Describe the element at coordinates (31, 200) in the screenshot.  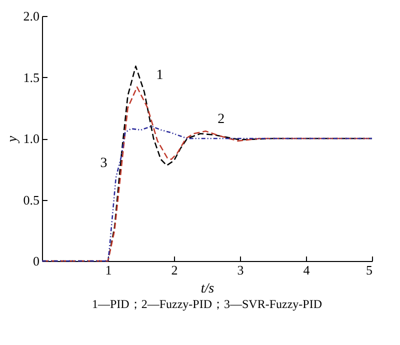
I see `y-tick-label: 0.5` at that location.